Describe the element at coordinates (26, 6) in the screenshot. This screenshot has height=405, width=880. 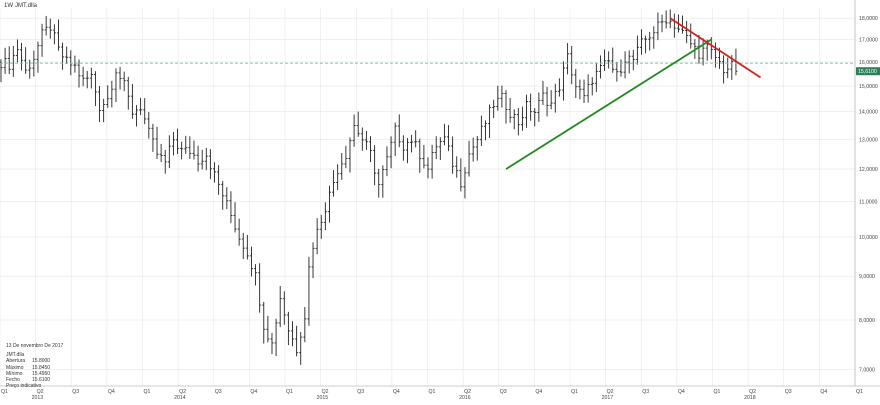
I see `symbol-label: JMT.dlla` at that location.